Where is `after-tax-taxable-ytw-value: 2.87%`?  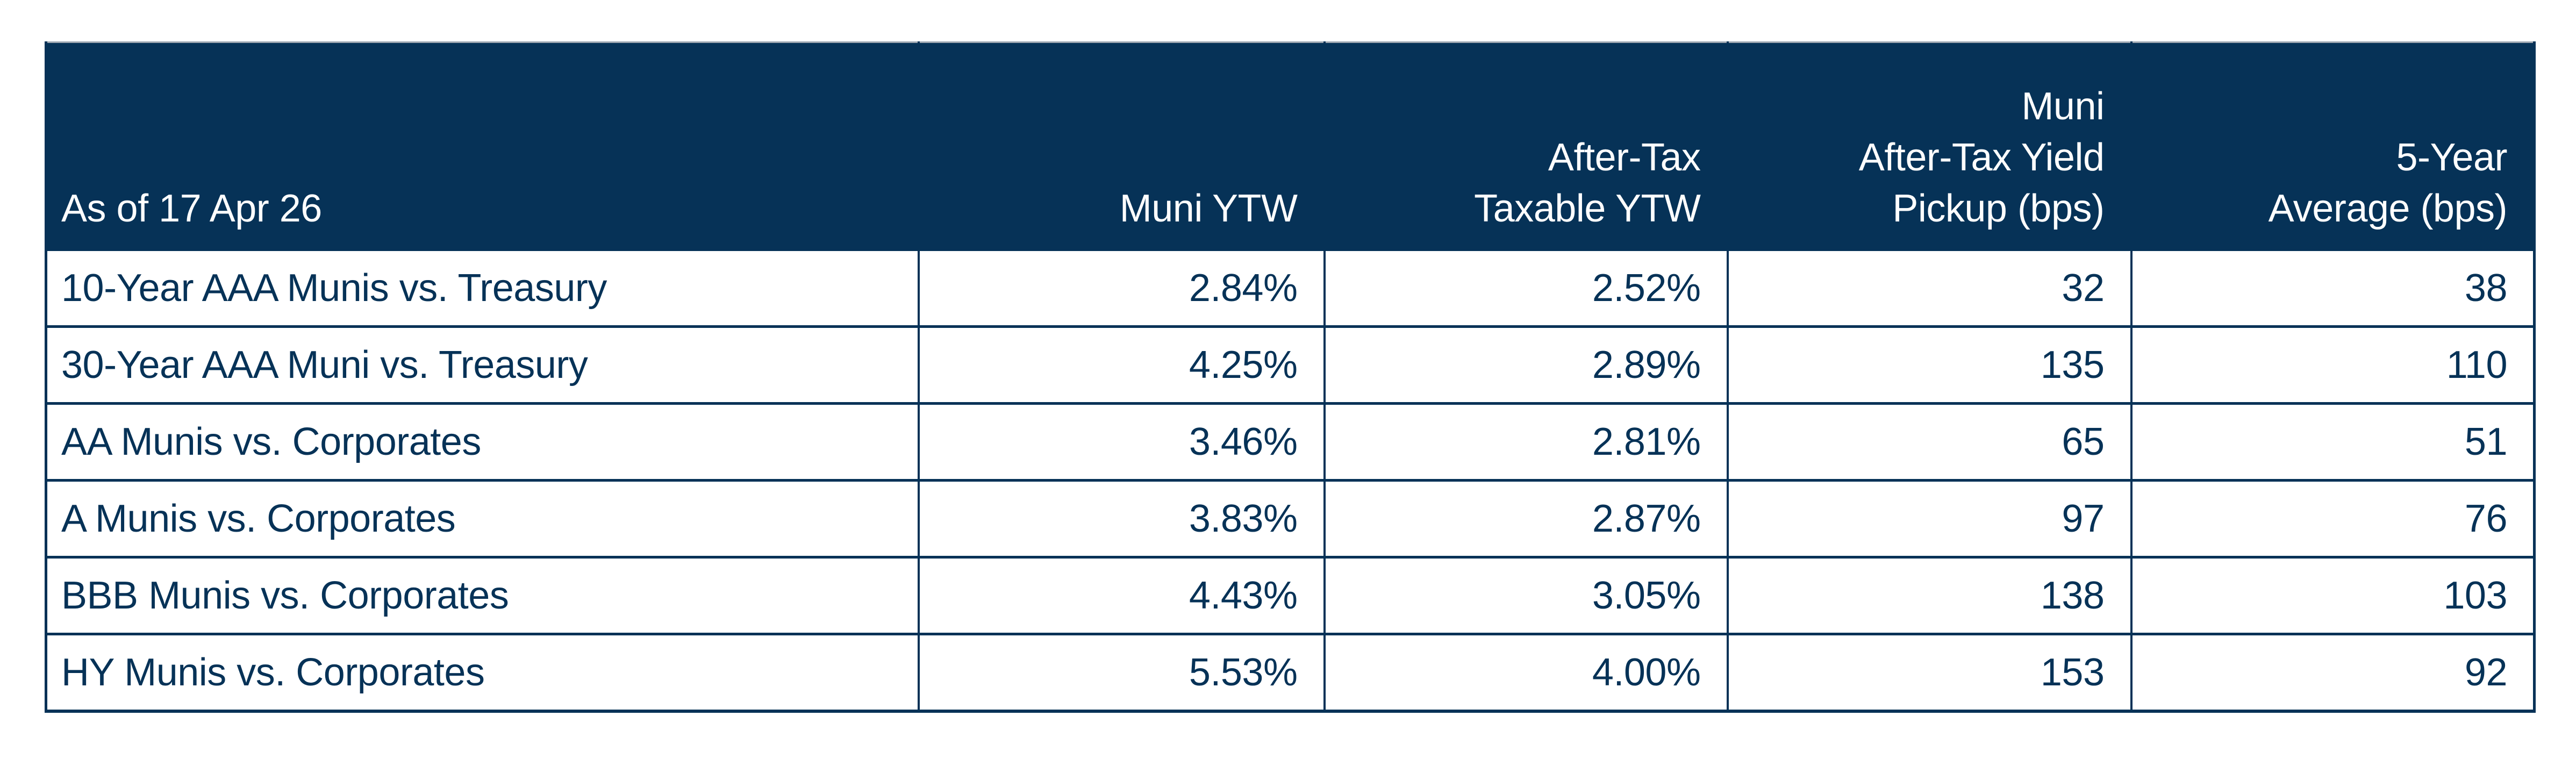 after-tax-taxable-ytw-value: 2.87% is located at coordinates (1526, 519).